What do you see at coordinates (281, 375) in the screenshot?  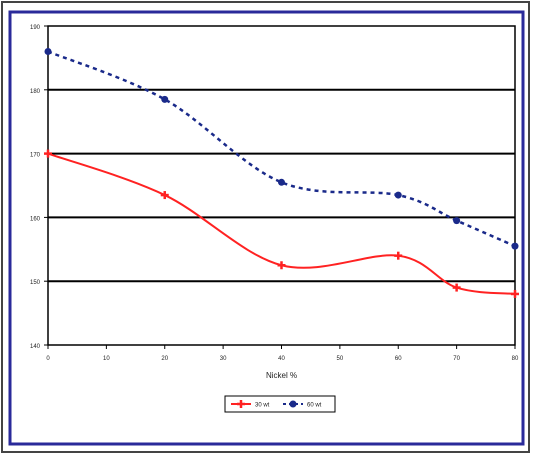 I see `x-axis-title: Nickel %` at bounding box center [281, 375].